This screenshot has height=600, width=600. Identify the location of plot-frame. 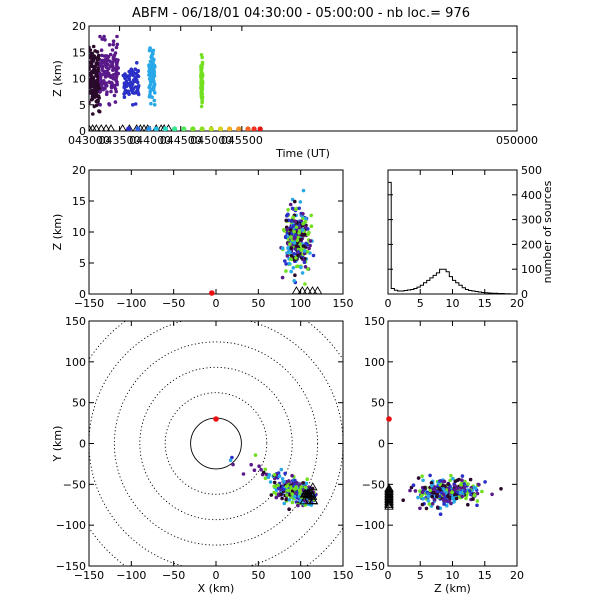
(452, 232).